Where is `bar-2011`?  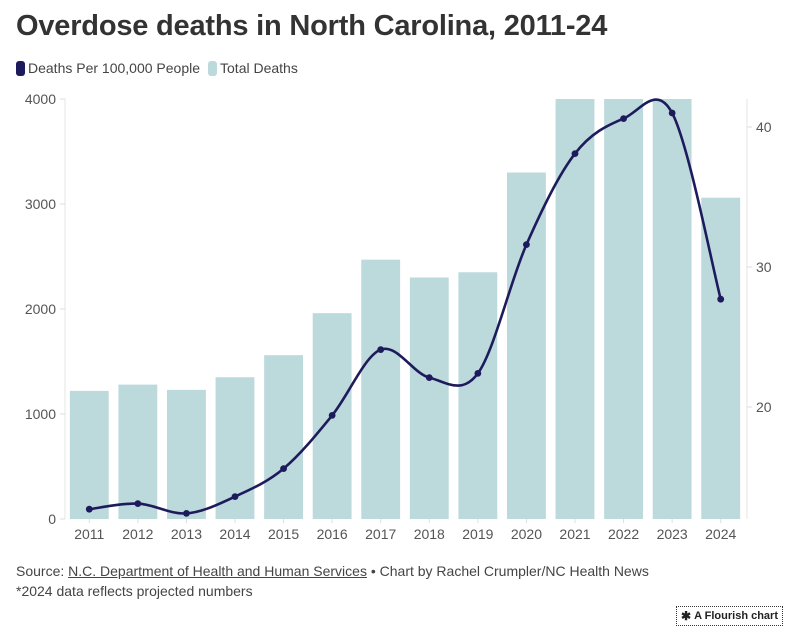
bar-2011 is located at coordinates (89, 454).